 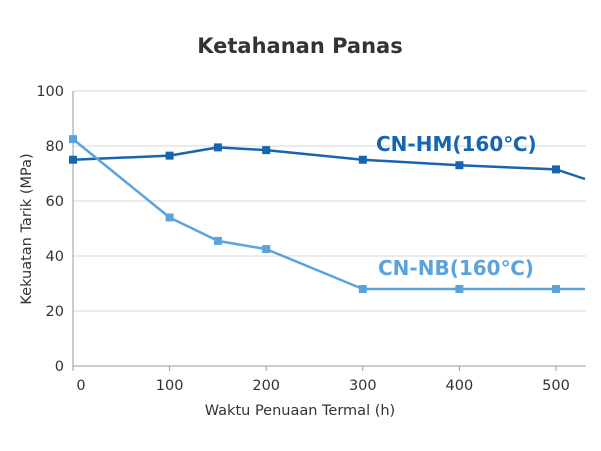 I want to click on y-tick-label: 60, so click(x=55, y=202).